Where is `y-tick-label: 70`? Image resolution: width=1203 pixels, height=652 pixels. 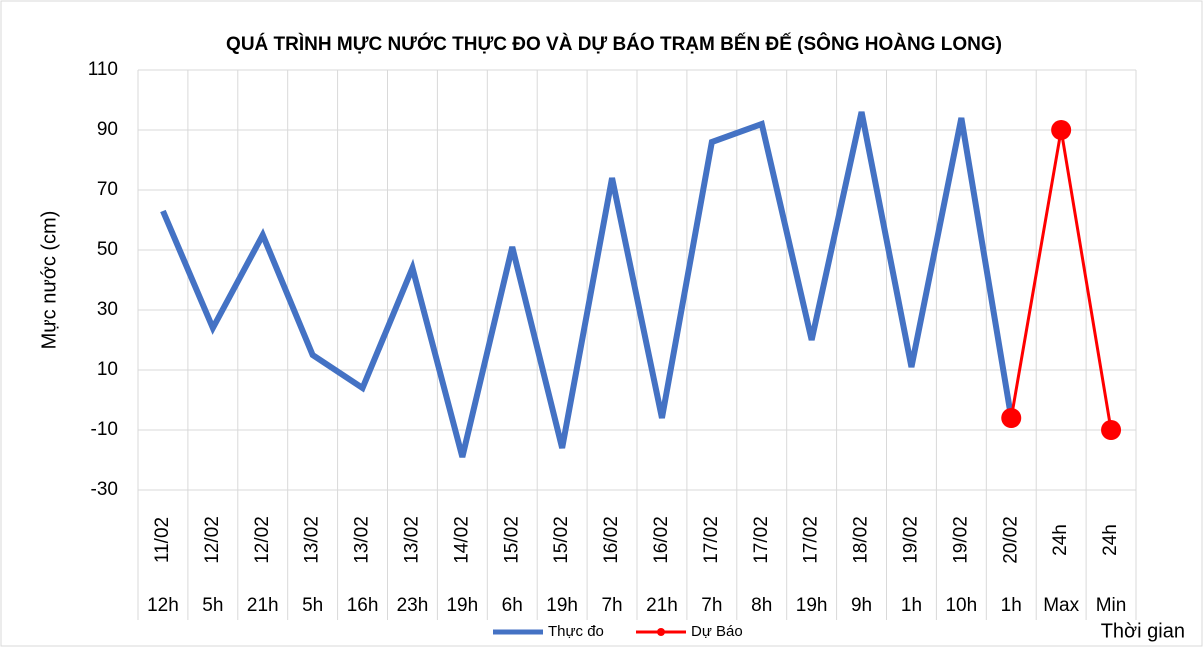 y-tick-label: 70 is located at coordinates (107, 189).